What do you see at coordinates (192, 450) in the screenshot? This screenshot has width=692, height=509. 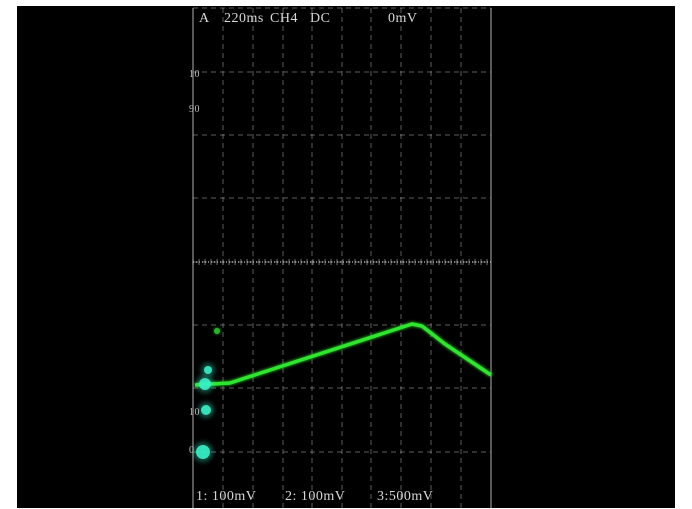 I see `reference-marker-2: 0` at bounding box center [192, 450].